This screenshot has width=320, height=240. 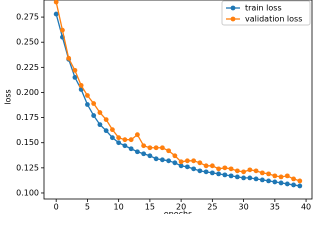 I want to click on x-axis-label: epochs, so click(x=178, y=212).